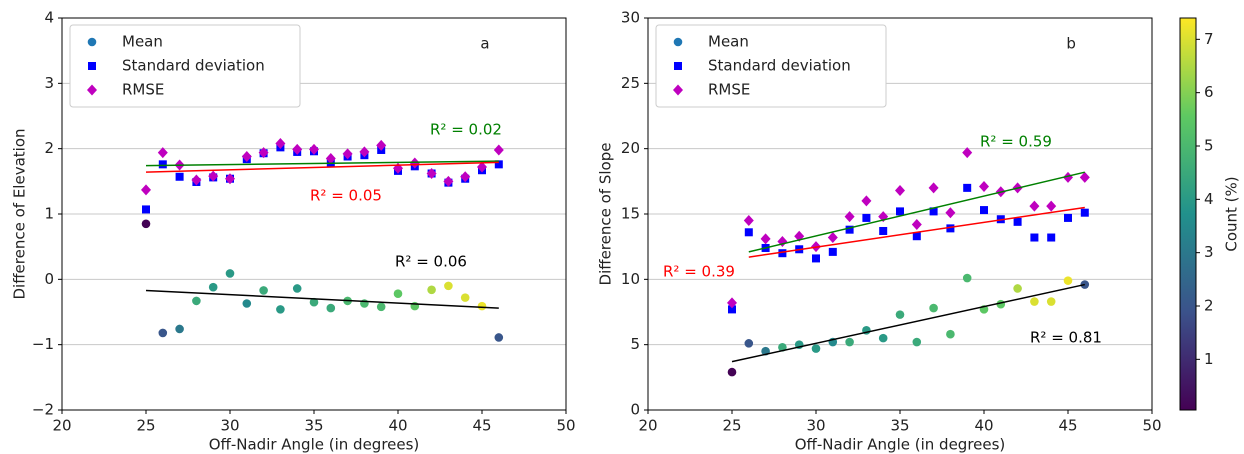 This screenshot has height=454, width=1244. I want to click on fit-label: R² = 0.39, so click(699, 272).